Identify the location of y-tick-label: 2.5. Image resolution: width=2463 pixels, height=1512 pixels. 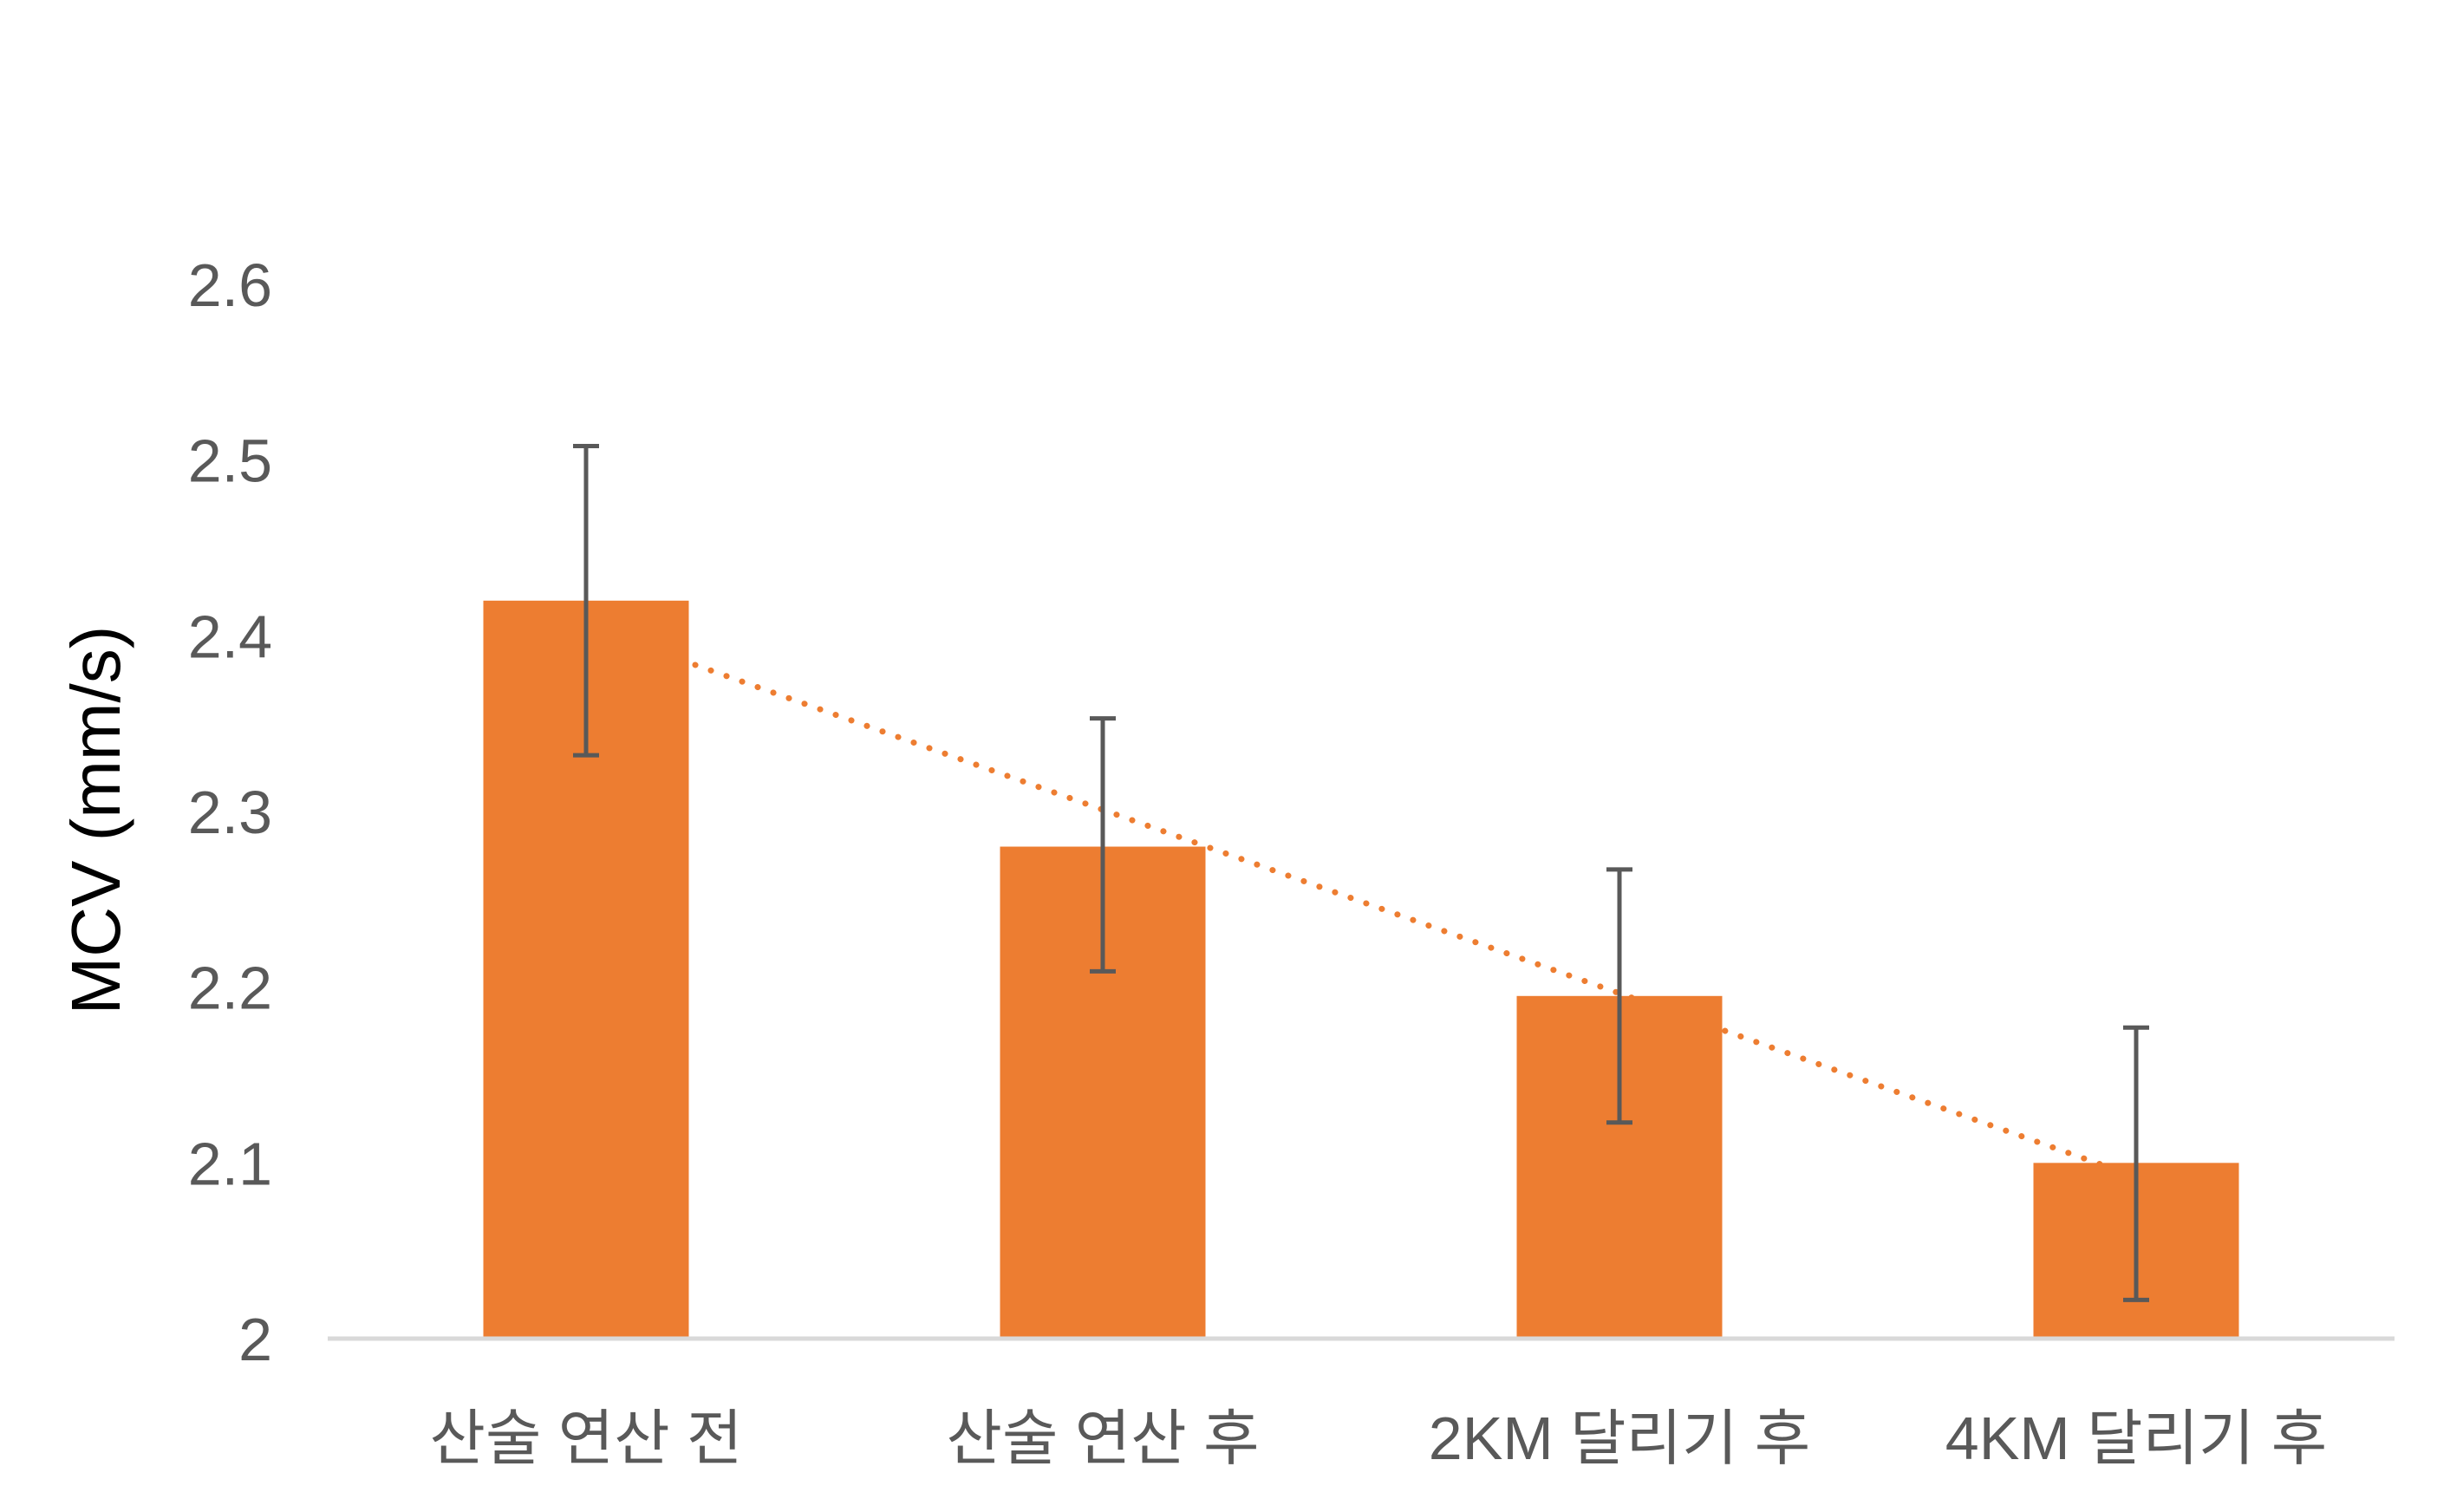
(230, 461).